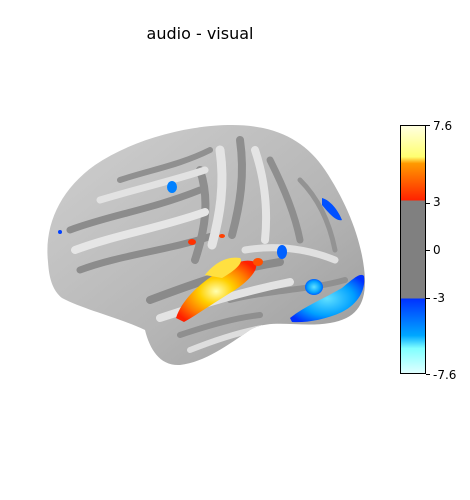 The width and height of the screenshot is (470, 500). Describe the element at coordinates (439, 298) in the screenshot. I see `colorbar-tick-label: -3` at that location.